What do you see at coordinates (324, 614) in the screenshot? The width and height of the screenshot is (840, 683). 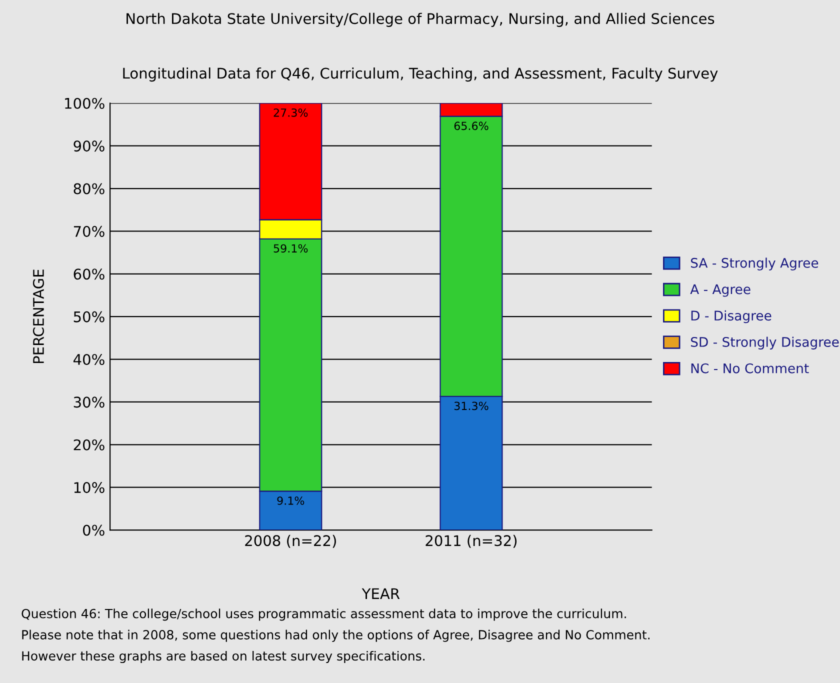 I see `text: Question 46: The college/school uses programmatic assessment data to improve the curriculum.` at bounding box center [324, 614].